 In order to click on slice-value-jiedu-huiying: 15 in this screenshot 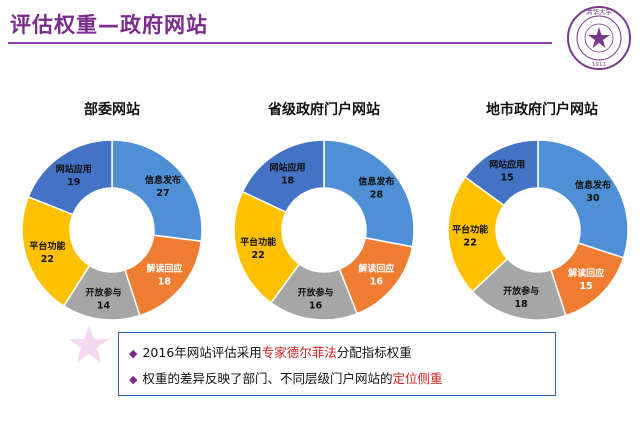, I will do `click(585, 286)`.